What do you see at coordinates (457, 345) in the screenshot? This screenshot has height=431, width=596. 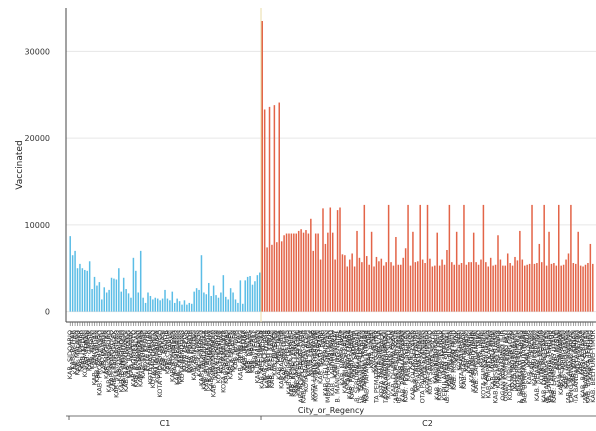 I see `x-tick-label: KAB. SIAK` at bounding box center [457, 345].